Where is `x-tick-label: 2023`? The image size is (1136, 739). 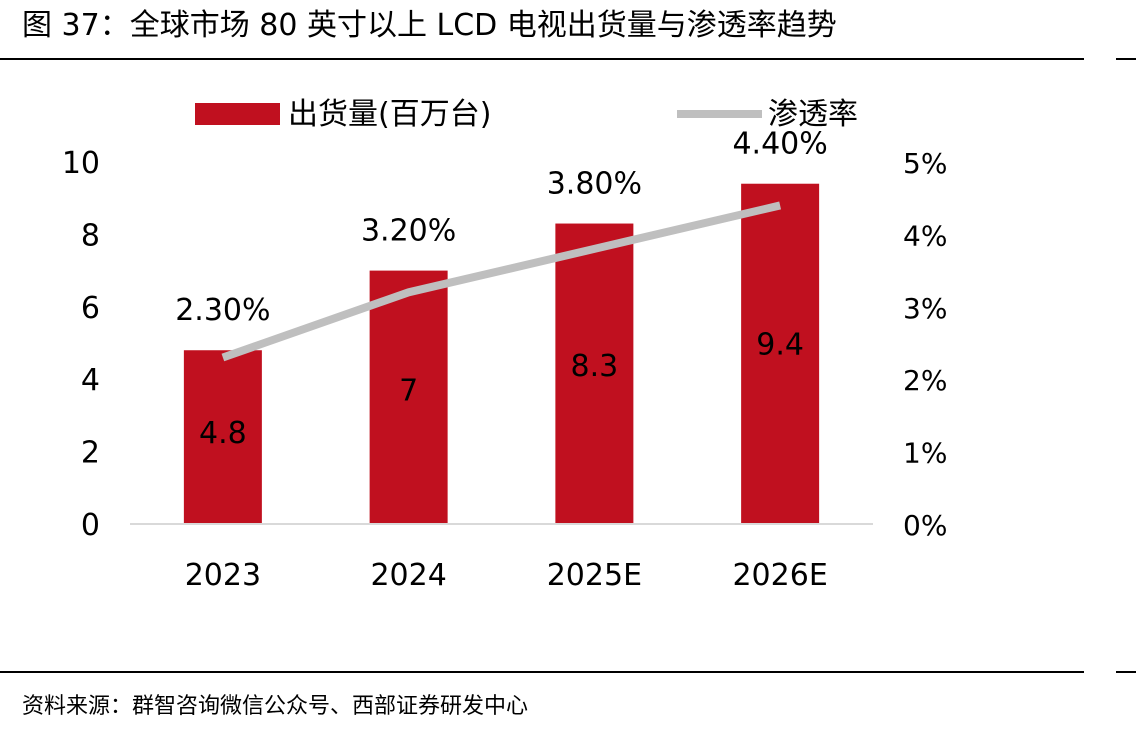 x-tick-label: 2023 is located at coordinates (223, 575).